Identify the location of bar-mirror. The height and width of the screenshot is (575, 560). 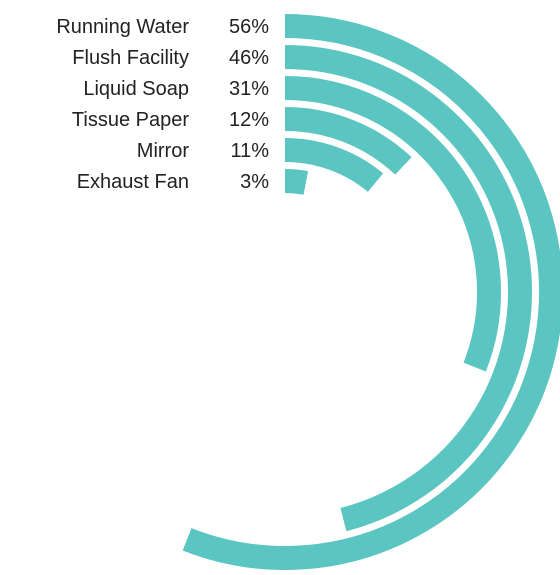
(334, 165).